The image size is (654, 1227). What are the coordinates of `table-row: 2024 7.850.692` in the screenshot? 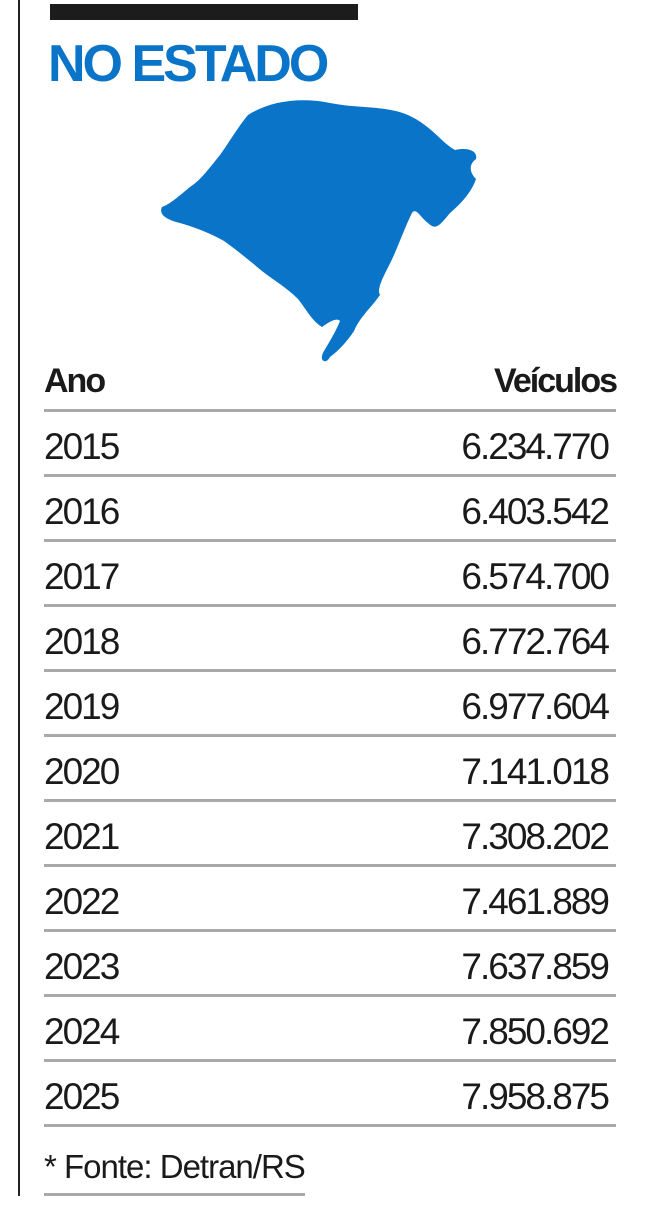 It's located at (330, 1029).